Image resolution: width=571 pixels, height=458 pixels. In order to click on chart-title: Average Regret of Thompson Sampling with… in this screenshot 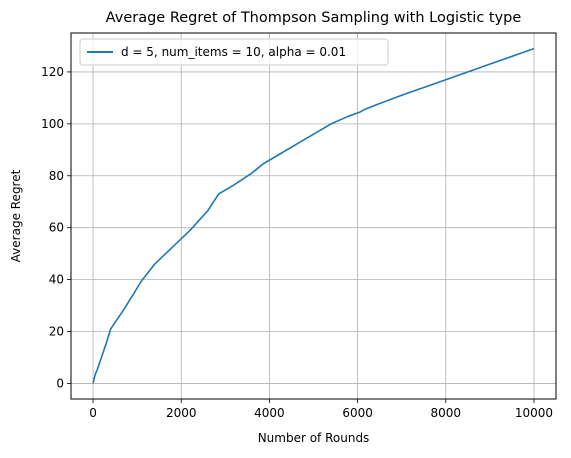, I will do `click(314, 18)`.